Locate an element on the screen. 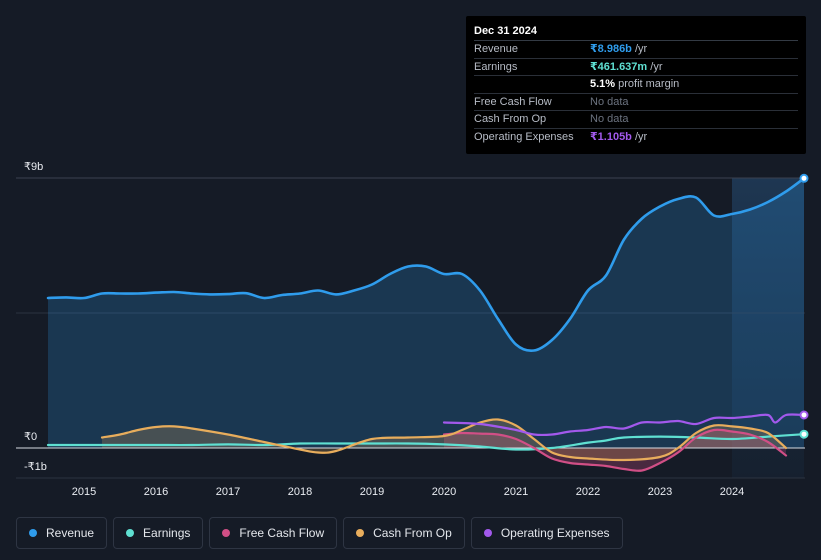  legend-item-operating-expenses: Operating Expenses is located at coordinates (546, 533).